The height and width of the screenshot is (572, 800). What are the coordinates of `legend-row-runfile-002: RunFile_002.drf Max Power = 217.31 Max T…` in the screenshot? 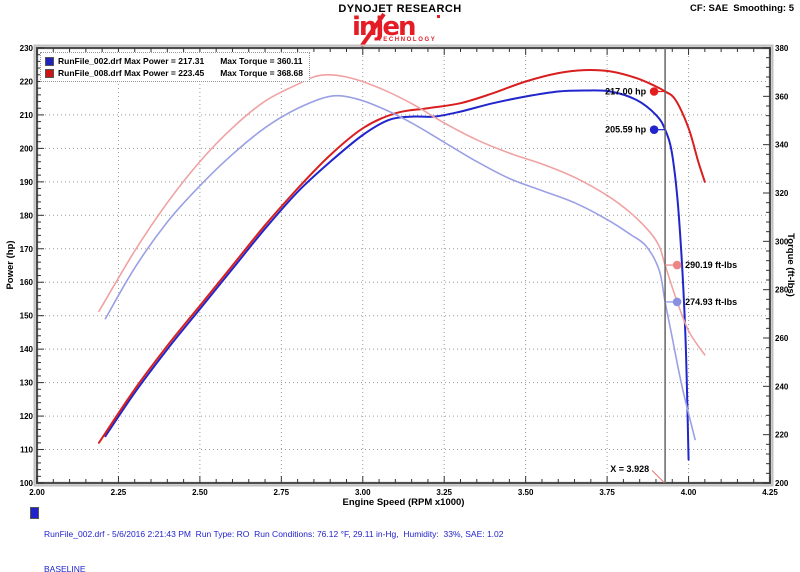 It's located at (174, 61).